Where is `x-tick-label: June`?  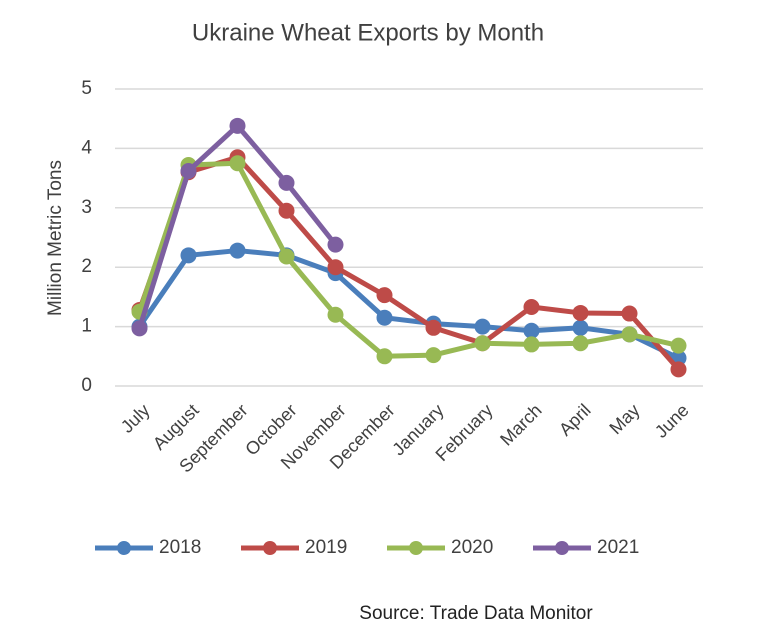
x-tick-label: June is located at coordinates (672, 421).